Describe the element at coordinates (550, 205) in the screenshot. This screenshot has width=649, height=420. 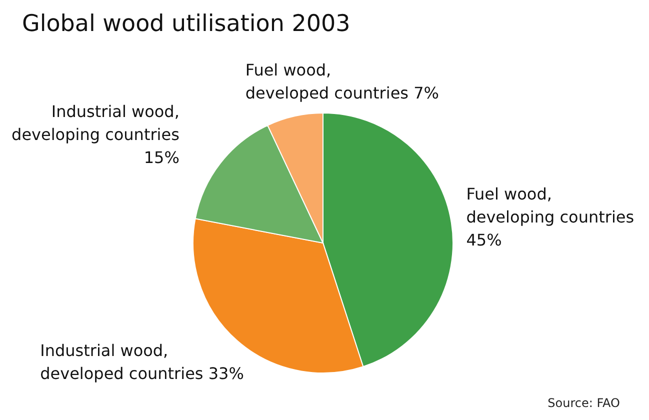
I see `slice-label: Fuel wood, developing countries` at that location.